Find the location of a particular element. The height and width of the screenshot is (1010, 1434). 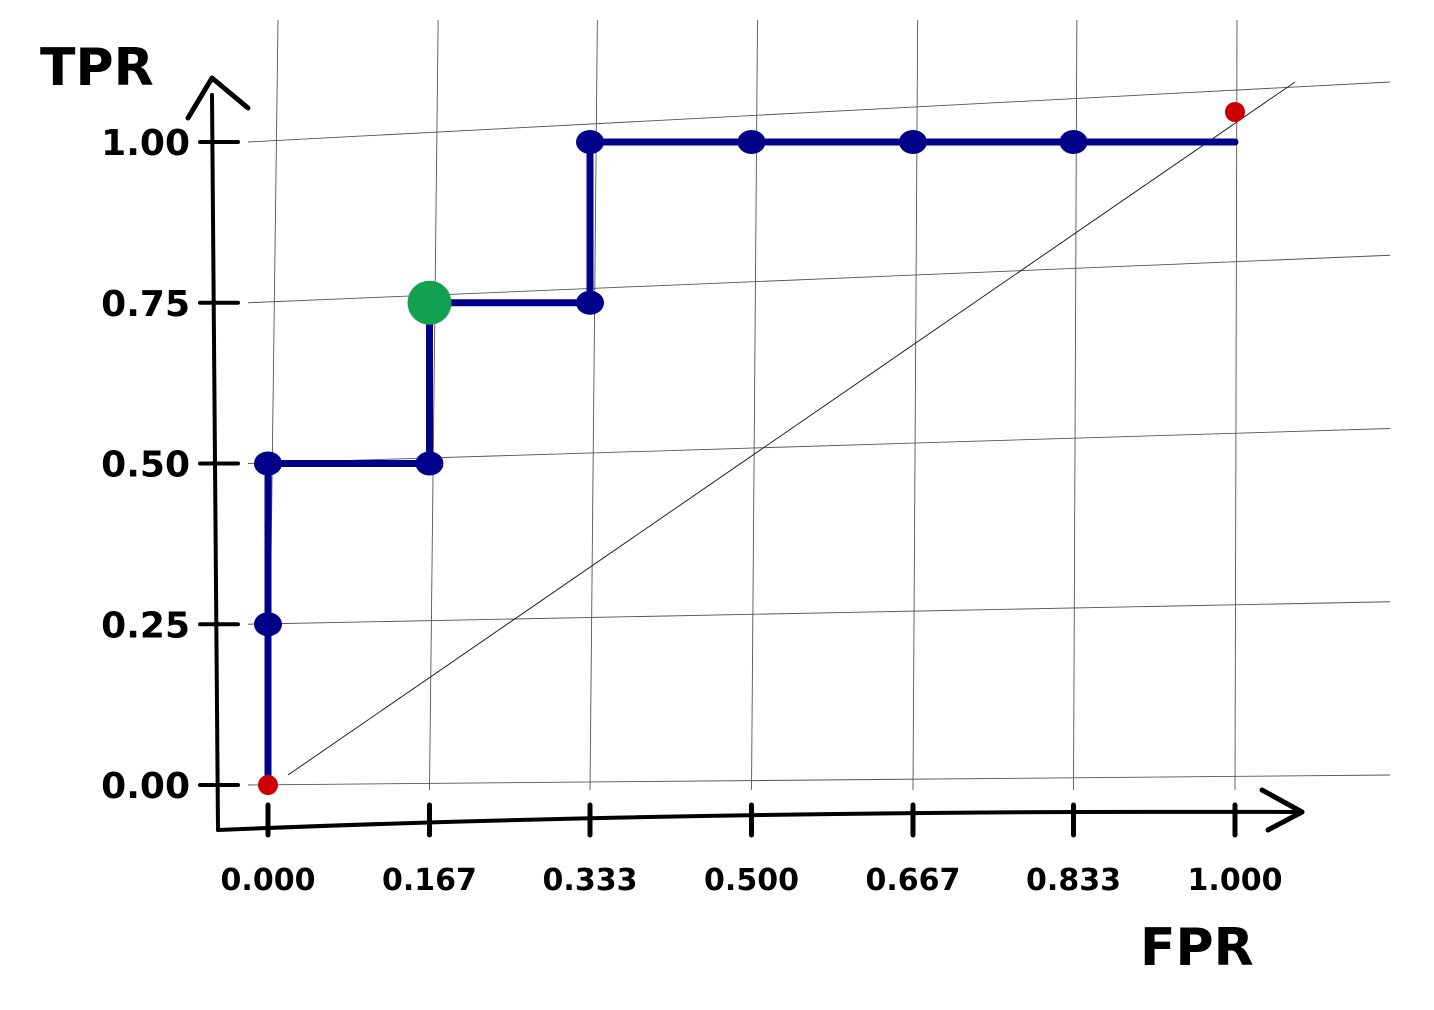

y-axis-line is located at coordinates (215, 462).